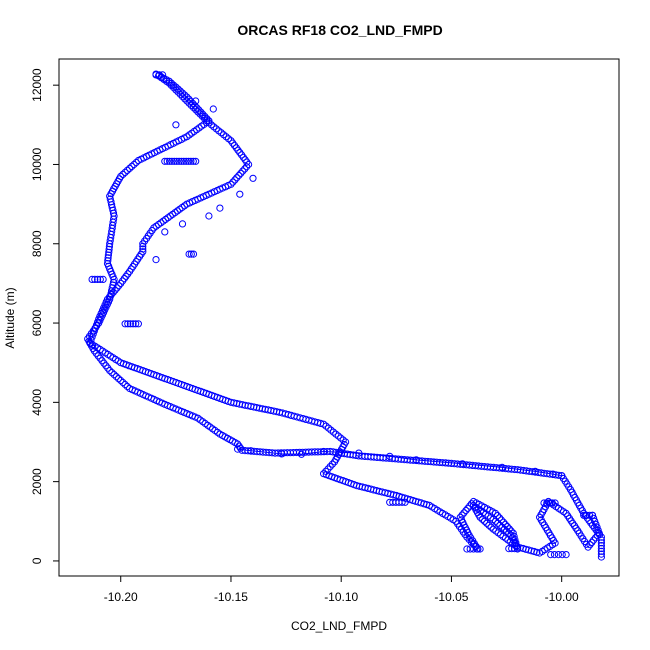 This screenshot has width=650, height=650. Describe the element at coordinates (341, 597) in the screenshot. I see `x-tick-label: -10.10` at that location.